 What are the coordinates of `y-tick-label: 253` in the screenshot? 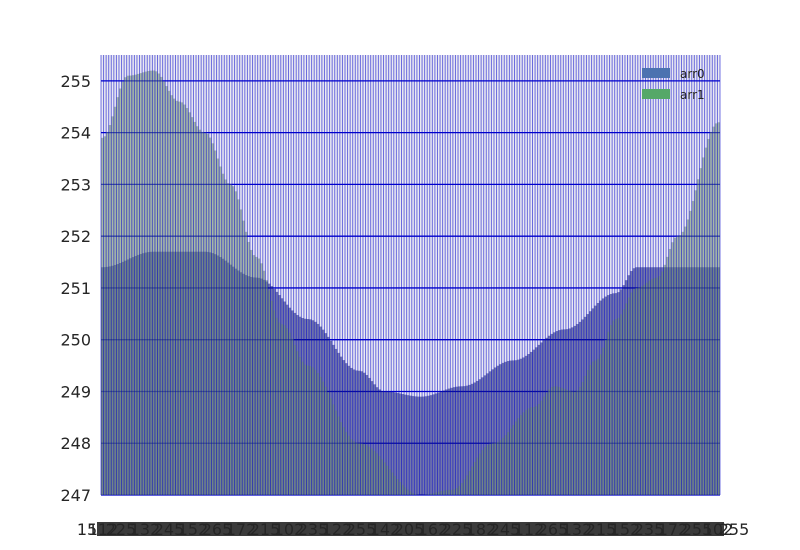 It's located at (75, 184).